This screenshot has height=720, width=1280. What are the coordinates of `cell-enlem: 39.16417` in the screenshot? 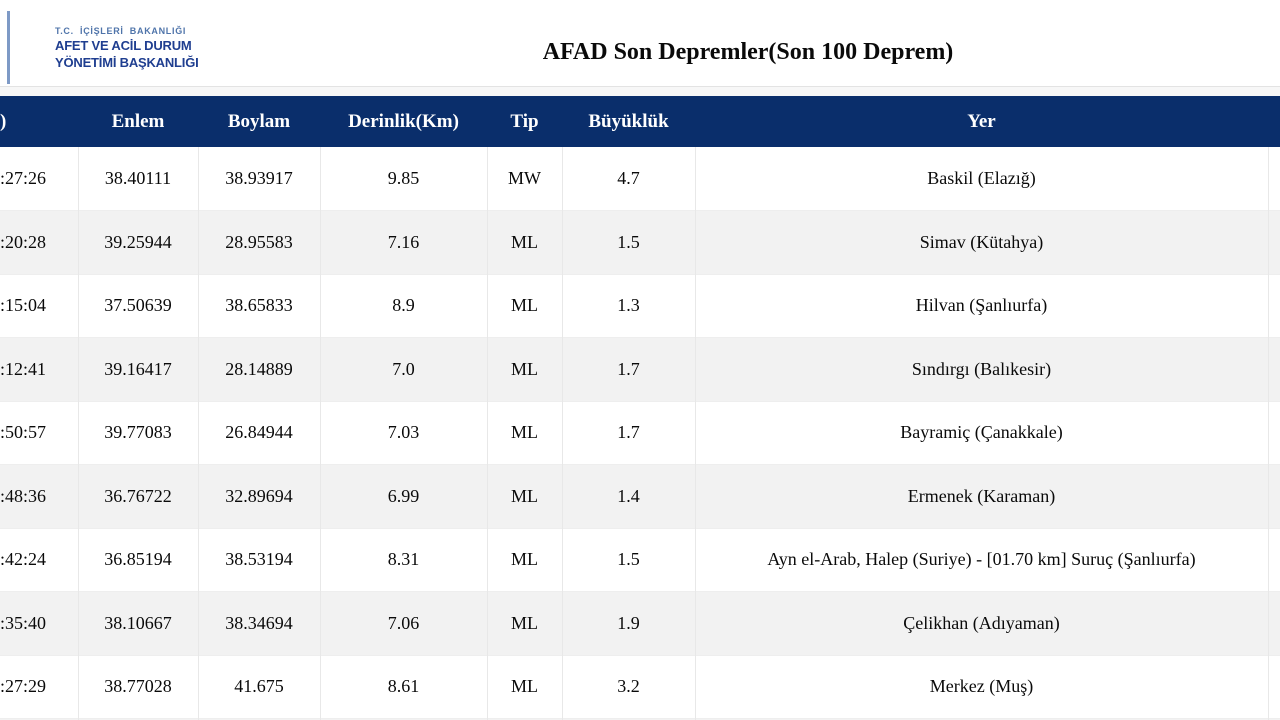 It's located at (138, 369).